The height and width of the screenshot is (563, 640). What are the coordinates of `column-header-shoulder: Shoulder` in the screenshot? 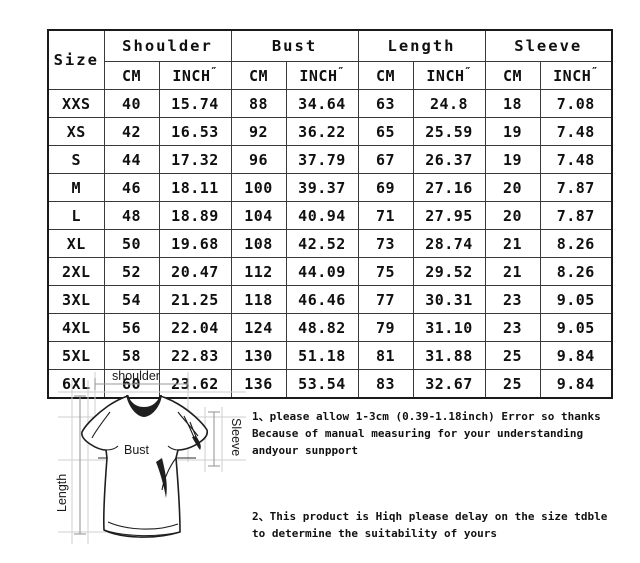 It's located at (167, 45).